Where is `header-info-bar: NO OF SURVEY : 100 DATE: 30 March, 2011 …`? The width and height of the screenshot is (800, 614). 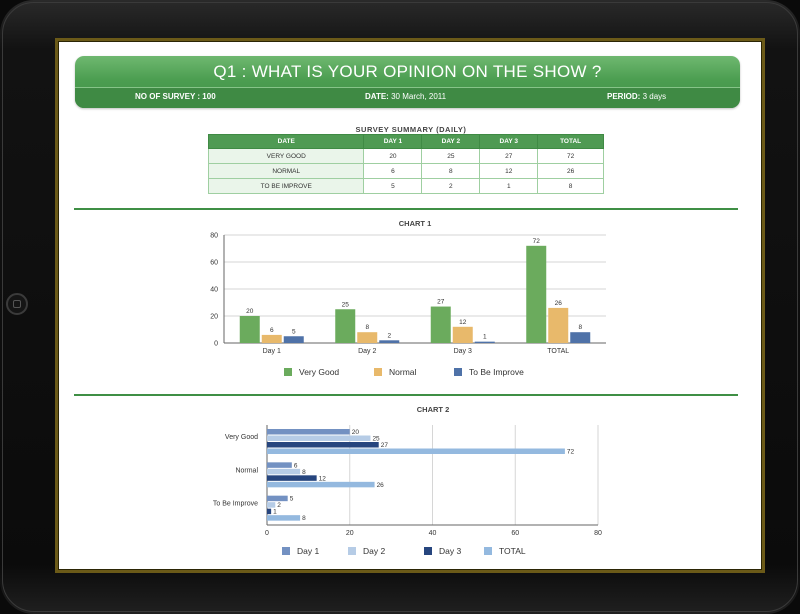
header-info-bar: NO OF SURVEY : 100 DATE: 30 March, 2011 … is located at coordinates (407, 97).